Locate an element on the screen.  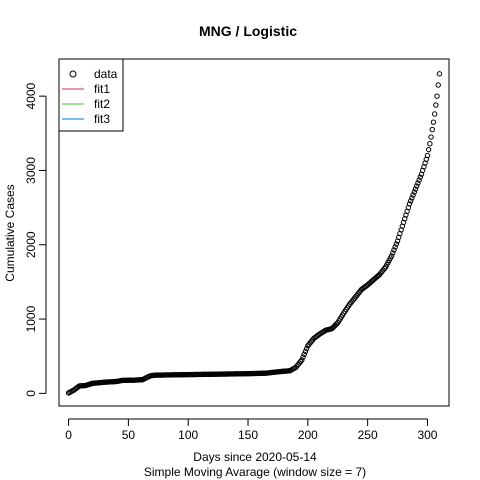
y-axis: 0 1000 2000 3000 4000 is located at coordinates (35, 239).